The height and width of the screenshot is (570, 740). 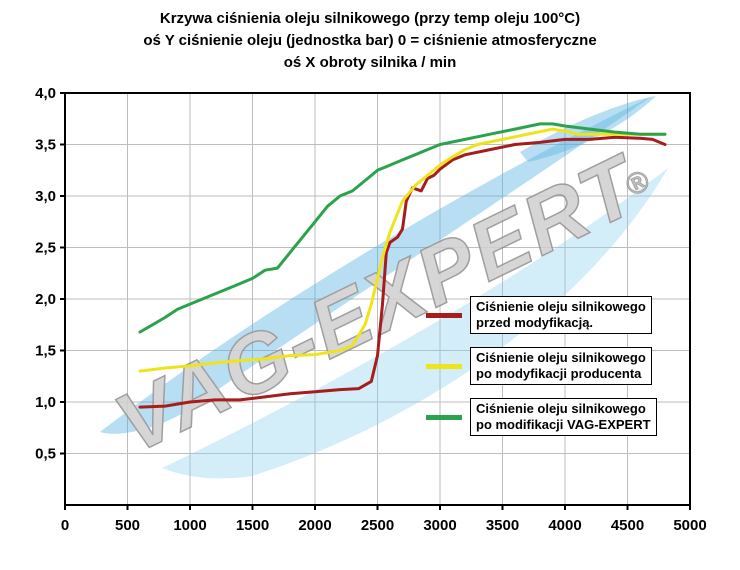 I want to click on x-tick-label: 5000, so click(x=689, y=525).